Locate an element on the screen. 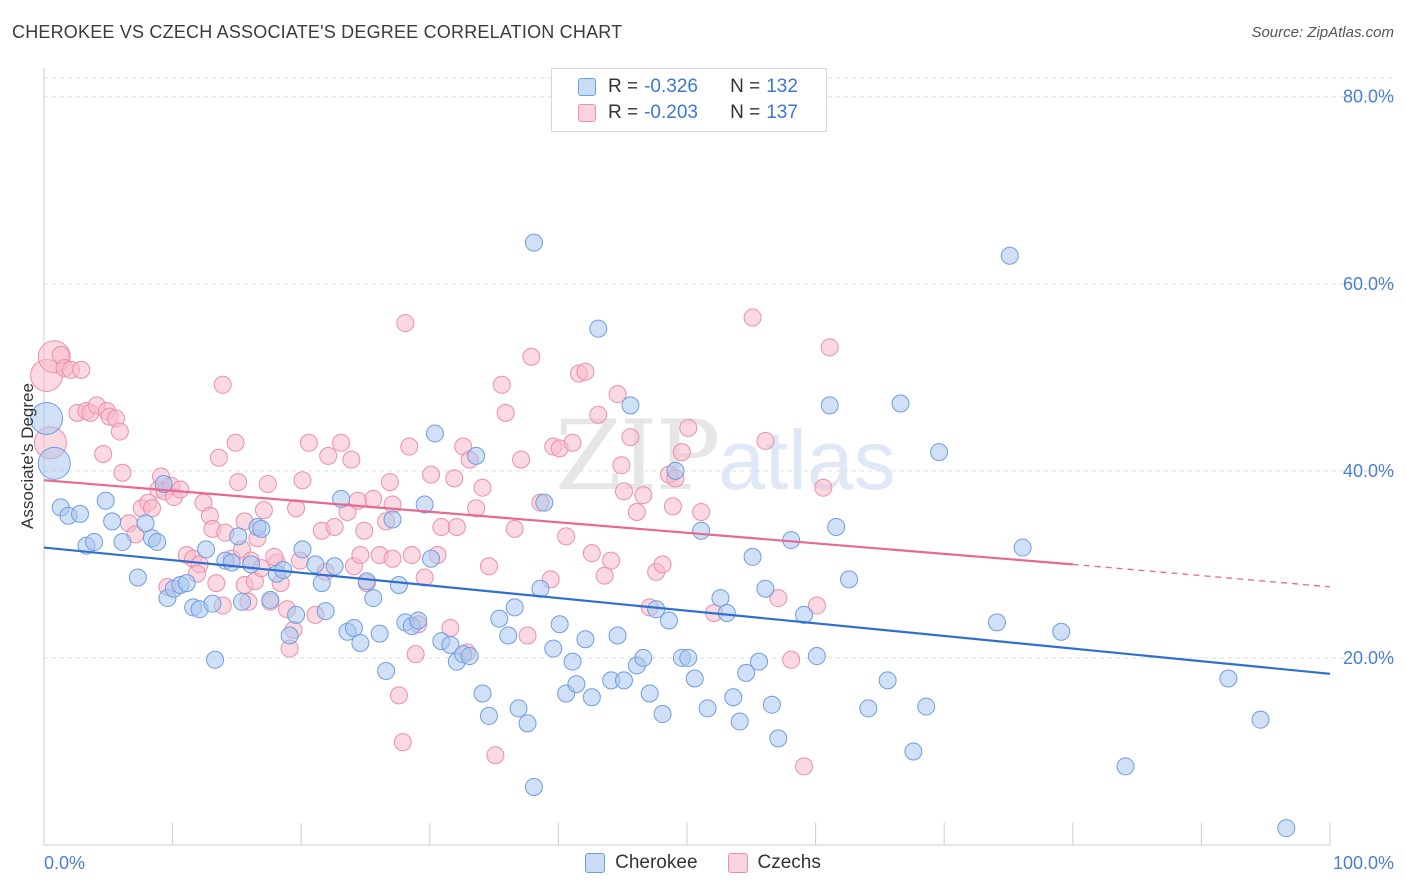 The width and height of the screenshot is (1406, 892). legend-row-cherokee: R = -0.326 N = 132 is located at coordinates (688, 87).